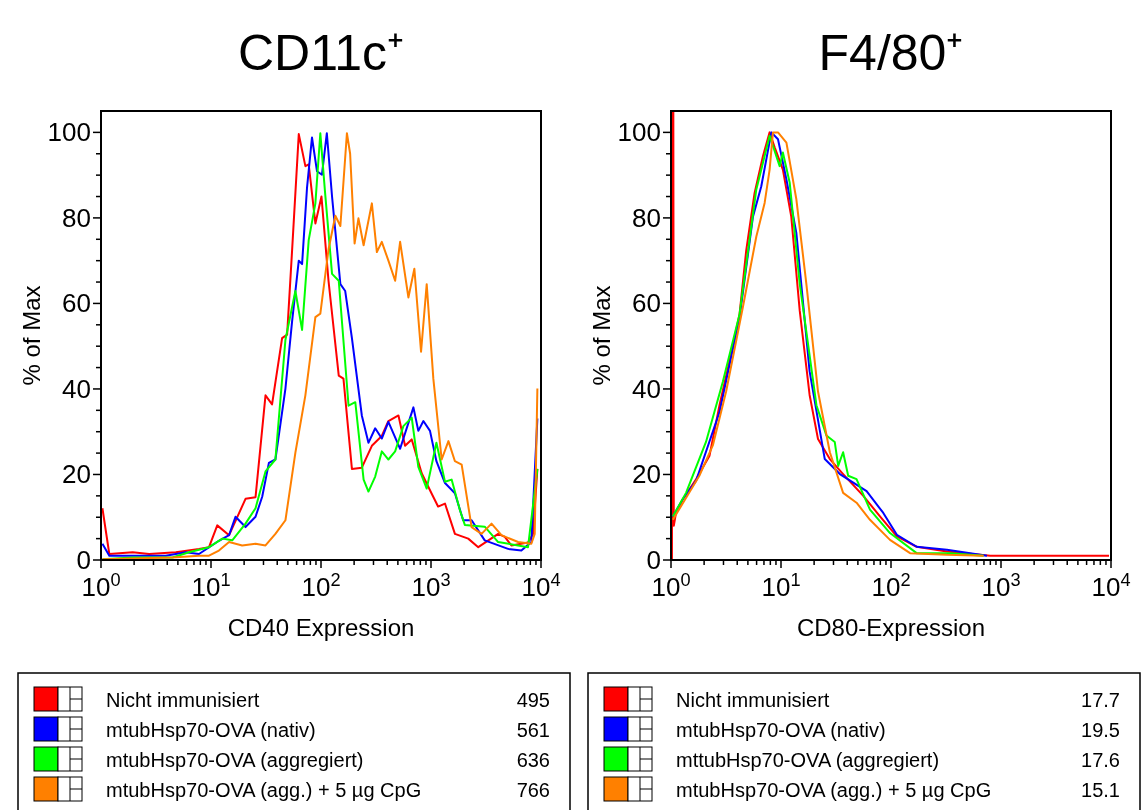  Describe the element at coordinates (1100, 790) in the screenshot. I see `text: 15.1` at that location.